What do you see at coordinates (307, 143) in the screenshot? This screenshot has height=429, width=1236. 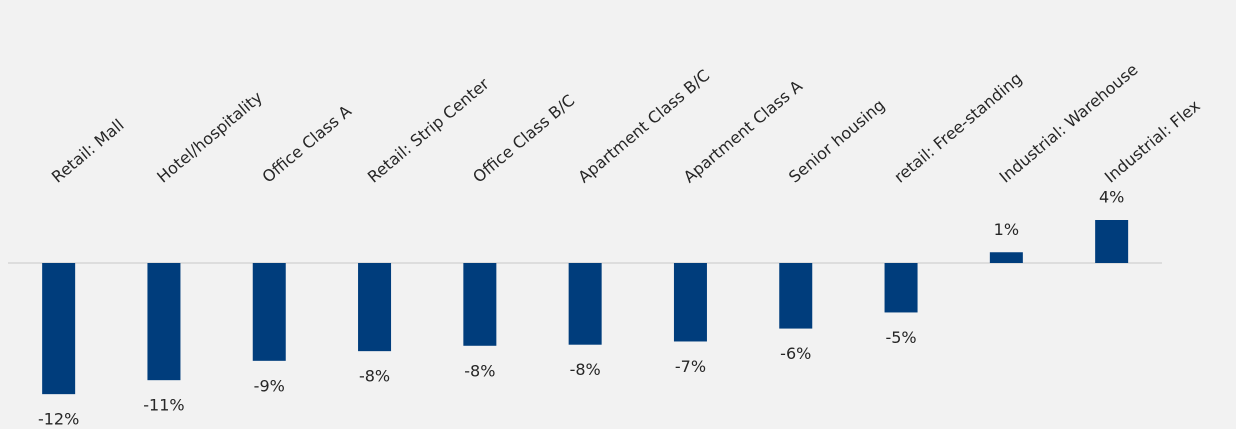 I see `category-label: Office Class A` at bounding box center [307, 143].